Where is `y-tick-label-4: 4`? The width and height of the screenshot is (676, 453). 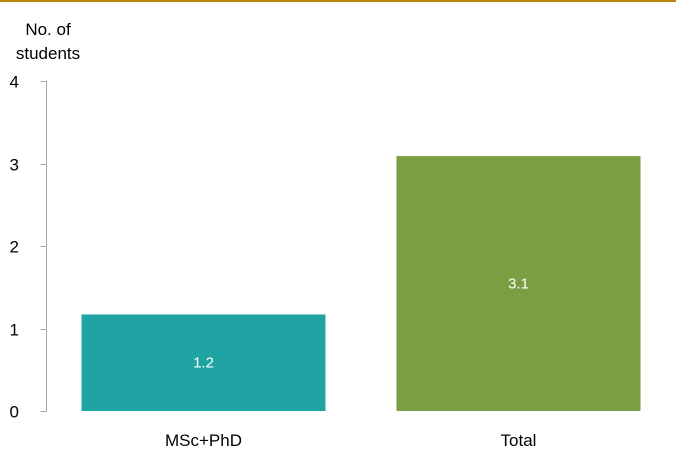 y-tick-label-4: 4 is located at coordinates (14, 82).